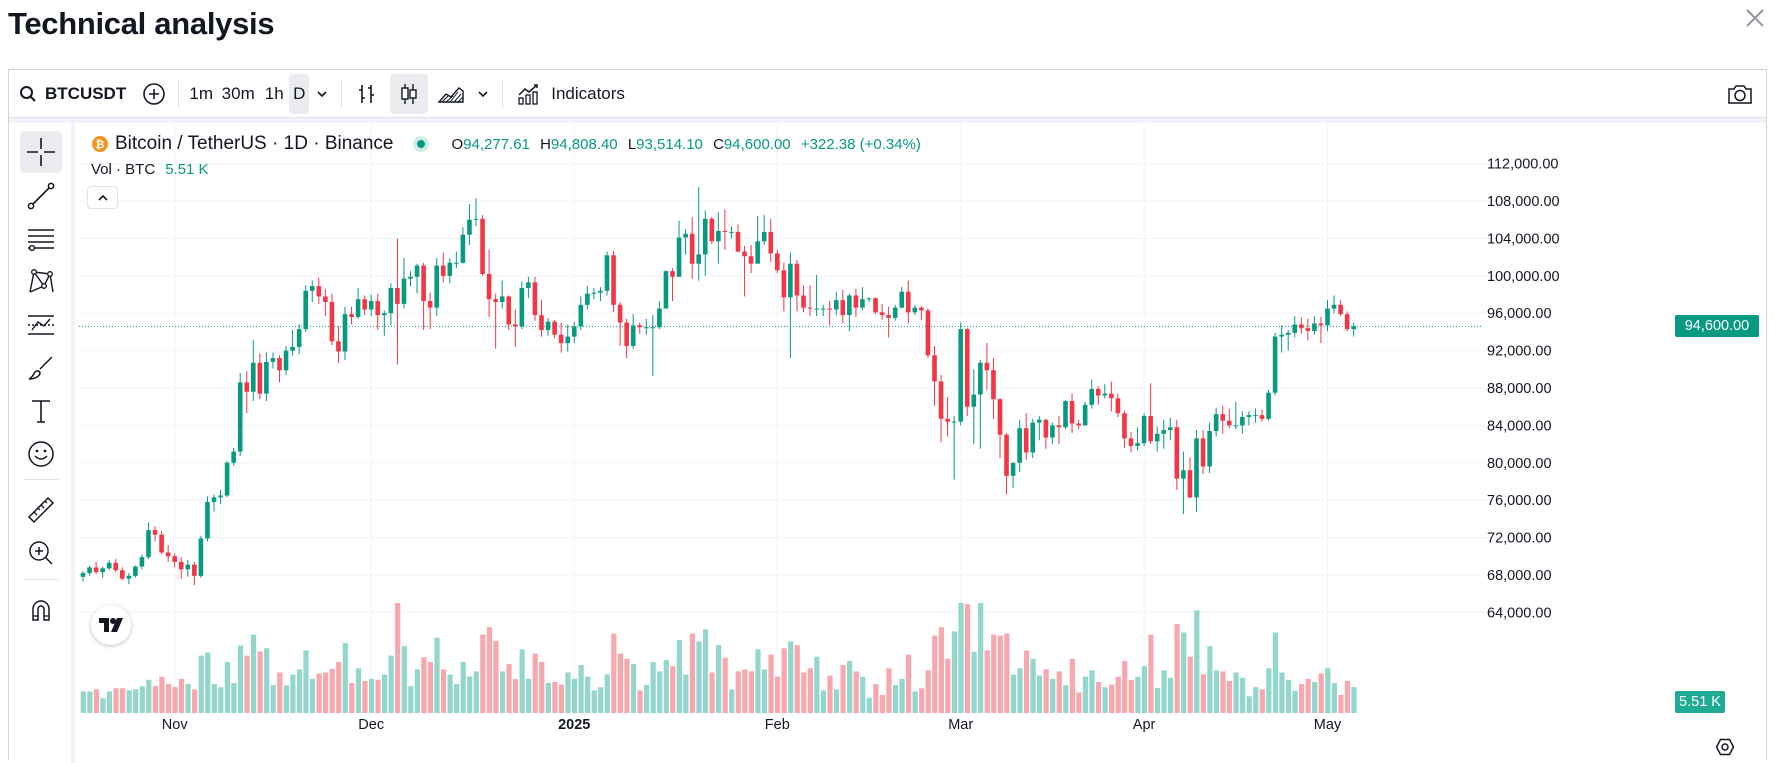  Describe the element at coordinates (41, 282) in the screenshot. I see `pattern-tool-button` at that location.